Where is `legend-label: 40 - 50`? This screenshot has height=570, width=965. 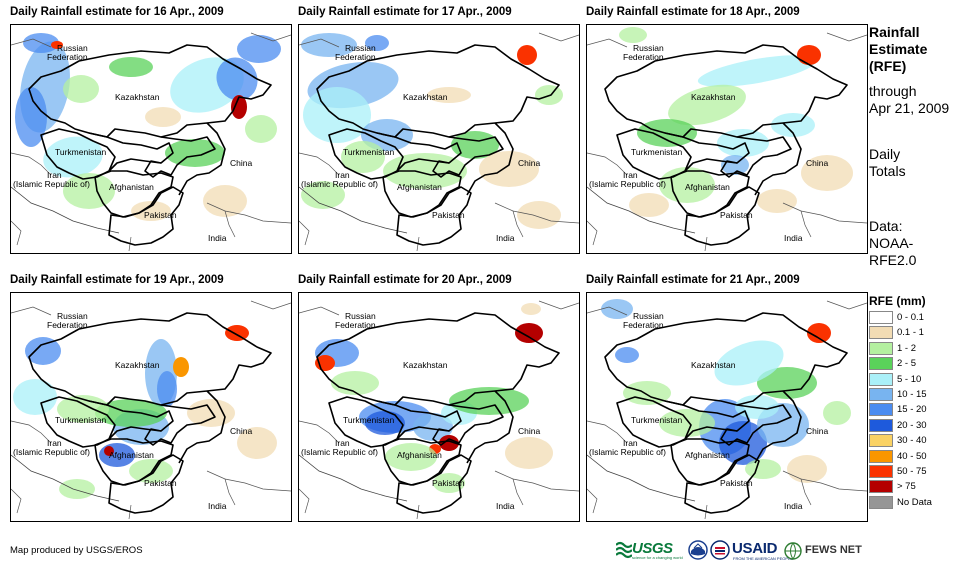
legend-label: 40 - 50 is located at coordinates (912, 456).